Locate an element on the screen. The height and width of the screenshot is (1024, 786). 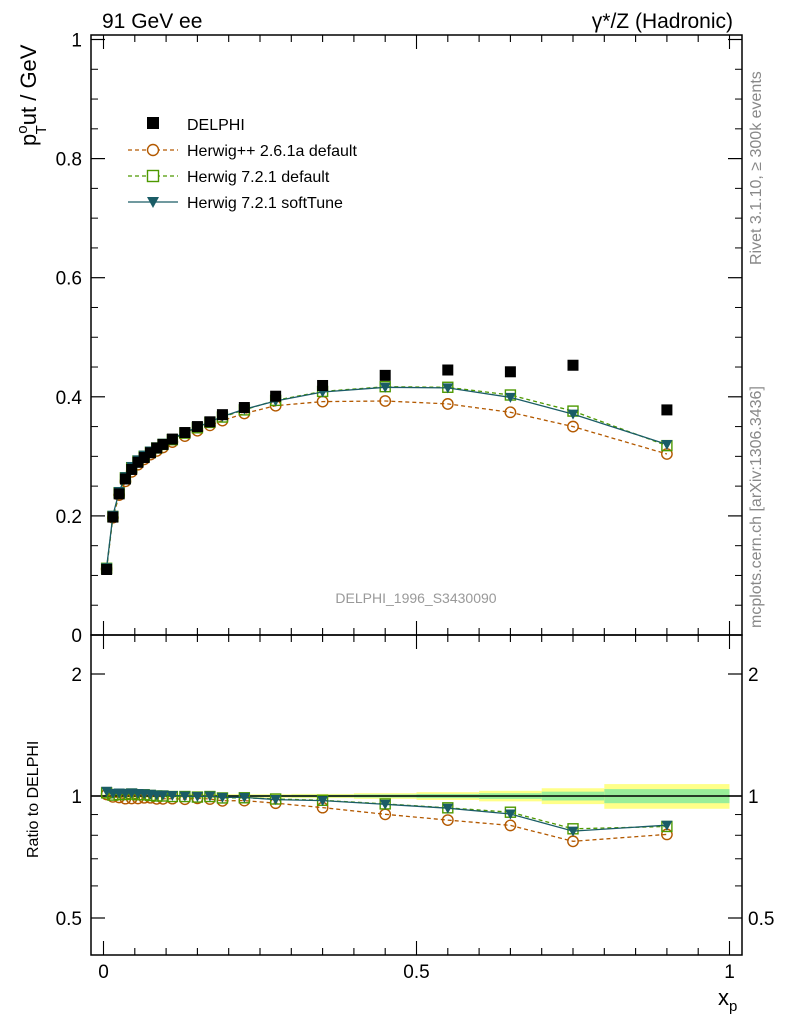
xlabel-x: x is located at coordinates (723, 997).